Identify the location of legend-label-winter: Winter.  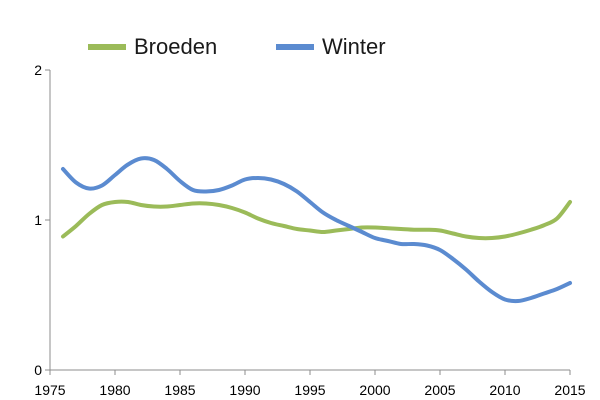
(354, 46).